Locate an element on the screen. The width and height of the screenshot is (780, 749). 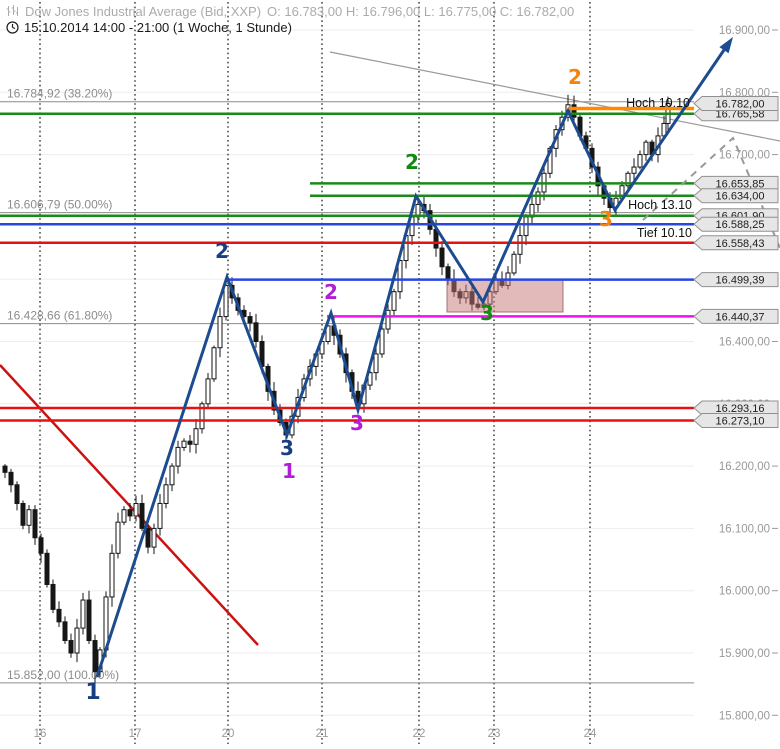
y-axis-label: 16.700,00 is located at coordinates (744, 156).